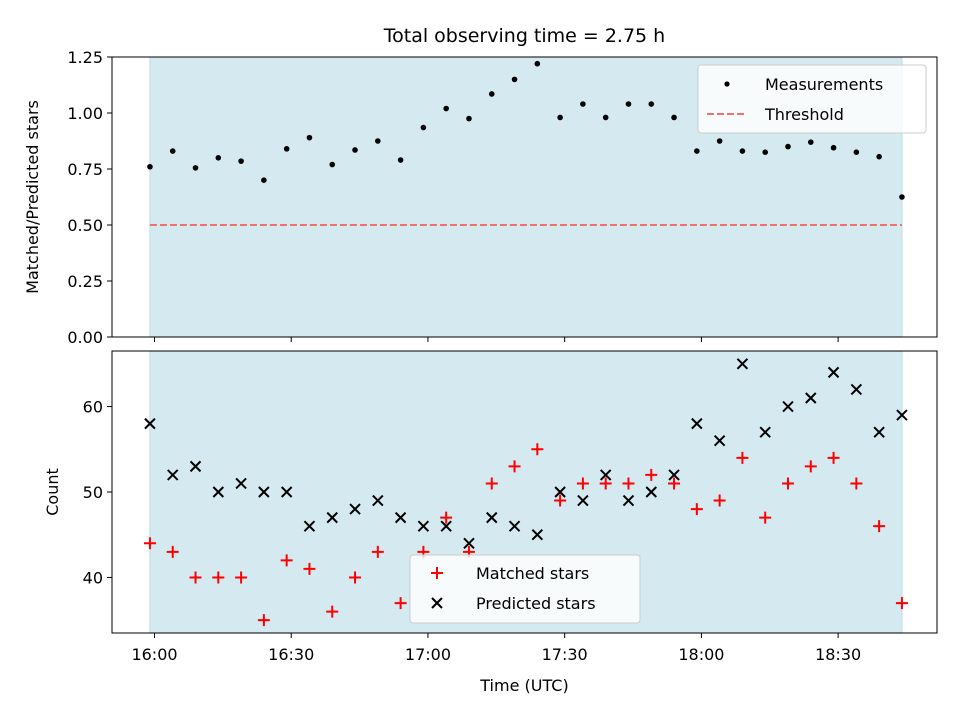 Image resolution: width=960 pixels, height=720 pixels. I want to click on bottom-y-ticks: 40 50 60, so click(97, 492).